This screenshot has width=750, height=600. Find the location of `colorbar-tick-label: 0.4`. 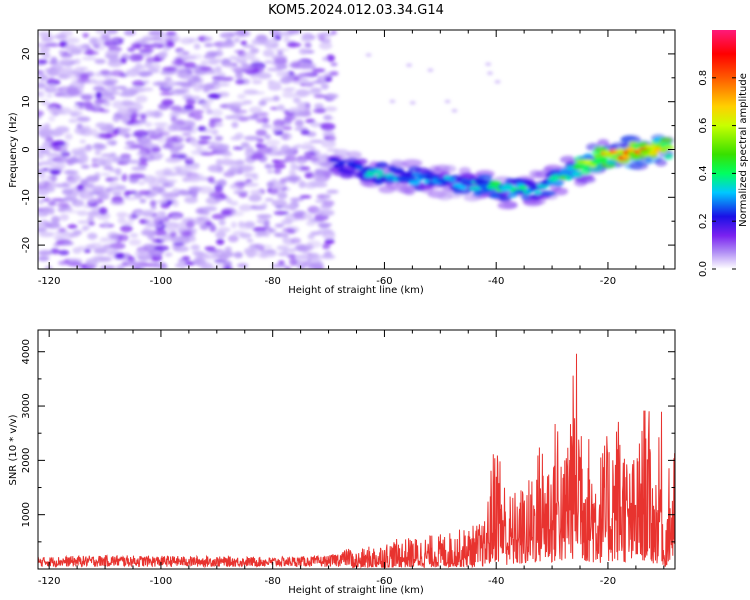

colorbar-tick-label: 0.4 is located at coordinates (703, 173).